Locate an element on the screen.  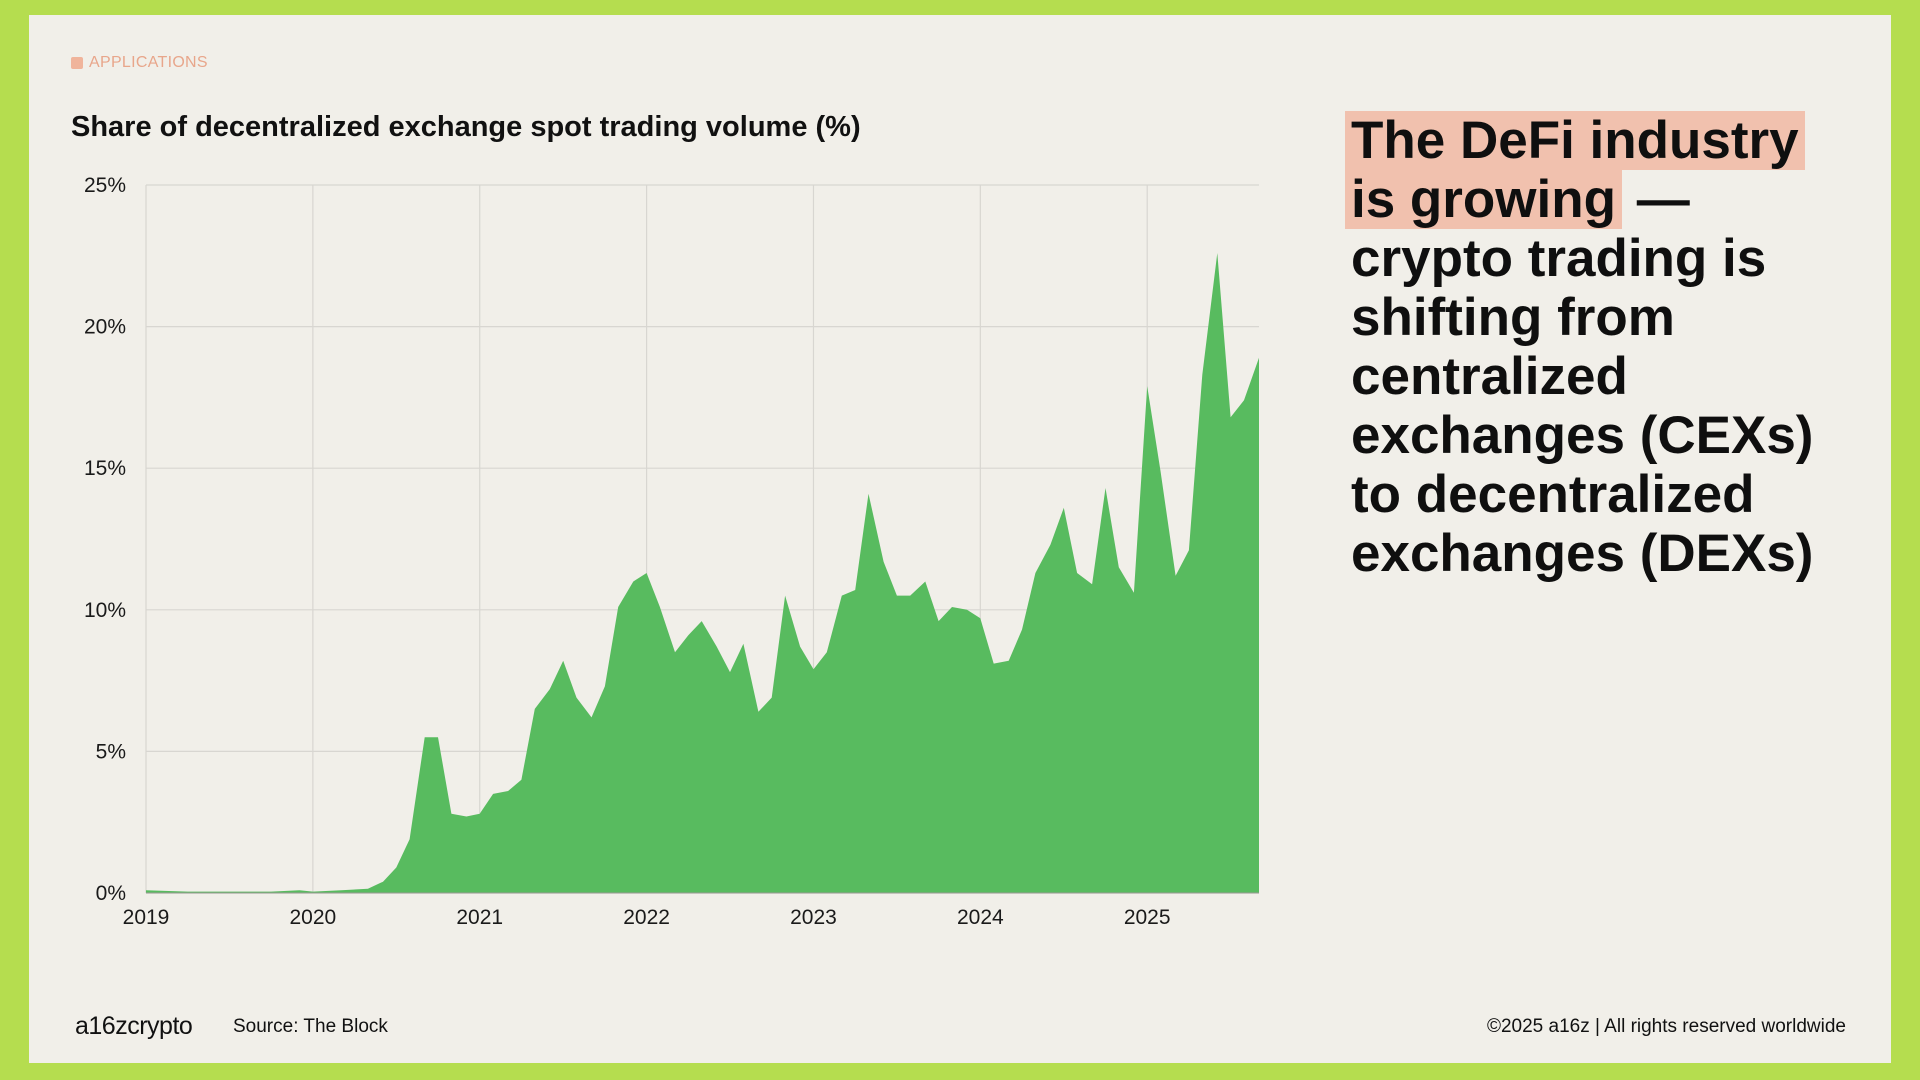
section-tag: APPLICATIONS is located at coordinates (139, 63).